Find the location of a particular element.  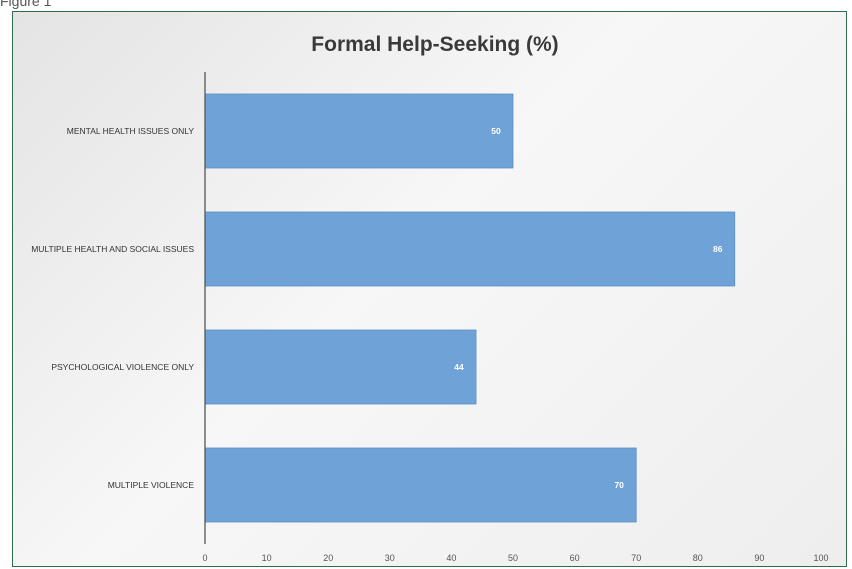

category-label-2: PSYCHOLOGICAL VIOLENCE ONLY is located at coordinates (122, 367).